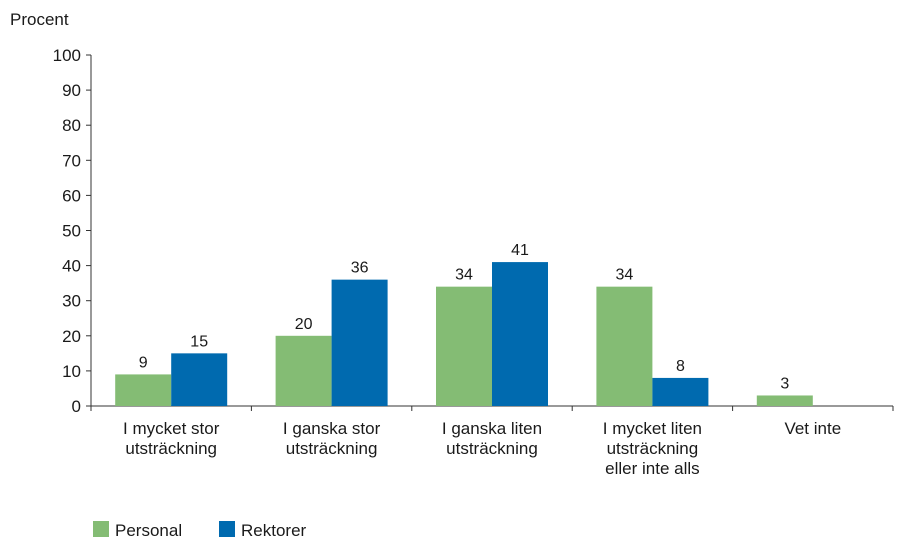 The width and height of the screenshot is (897, 541). Describe the element at coordinates (652, 428) in the screenshot. I see `category-label: I mycket liten` at that location.